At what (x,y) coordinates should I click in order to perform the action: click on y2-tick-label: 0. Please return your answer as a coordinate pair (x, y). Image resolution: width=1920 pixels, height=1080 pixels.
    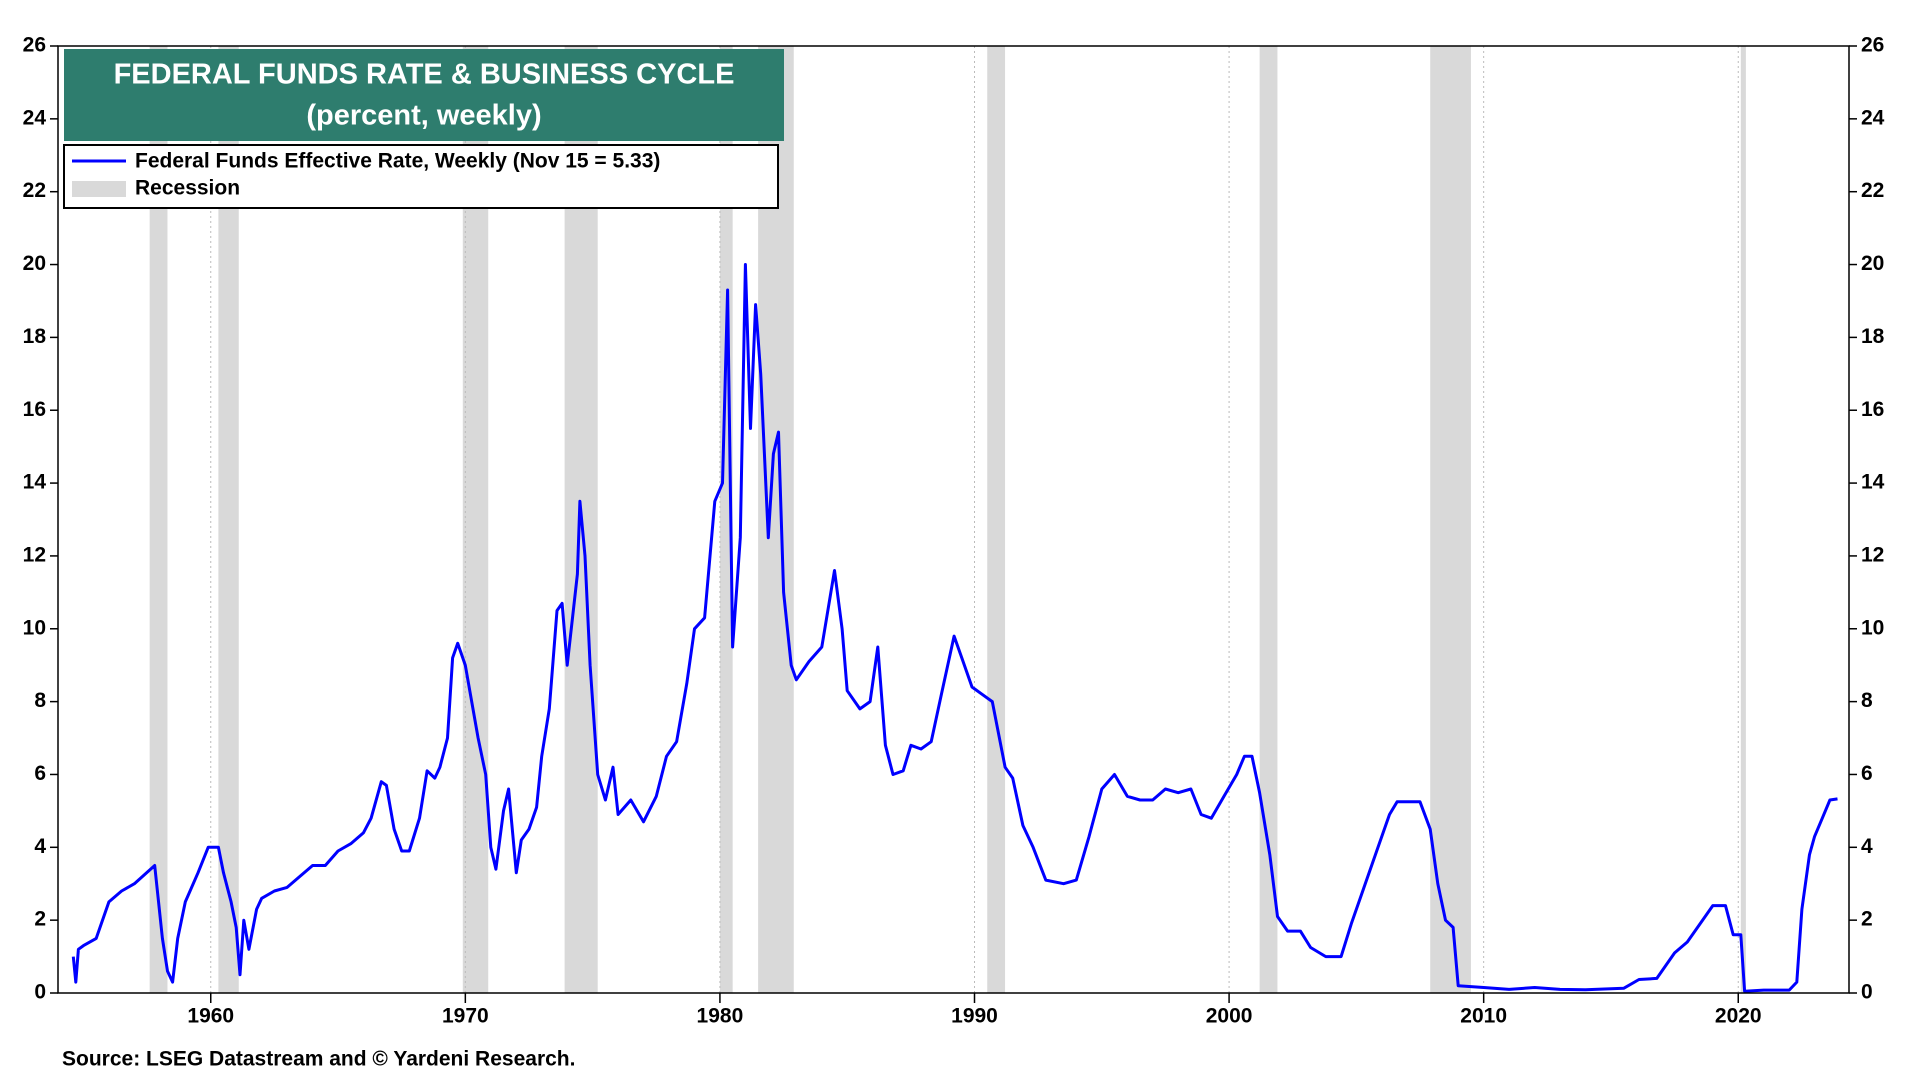
    Looking at the image, I should click on (1867, 992).